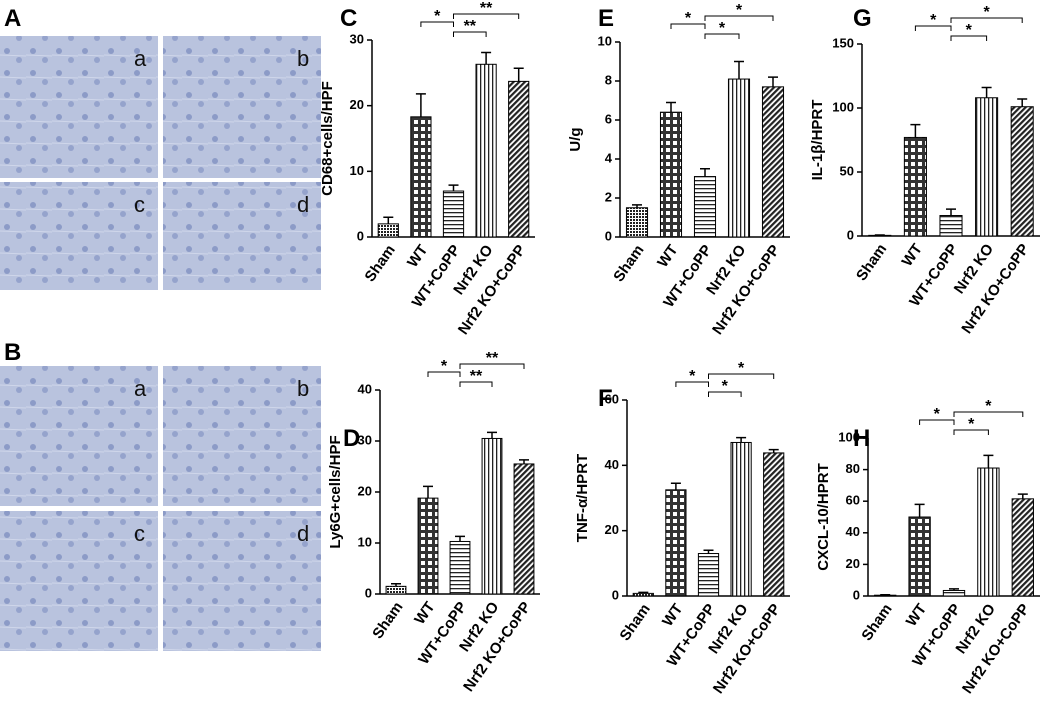  I want to click on y-axis-label: CD68+cells/HPF, so click(327, 138).